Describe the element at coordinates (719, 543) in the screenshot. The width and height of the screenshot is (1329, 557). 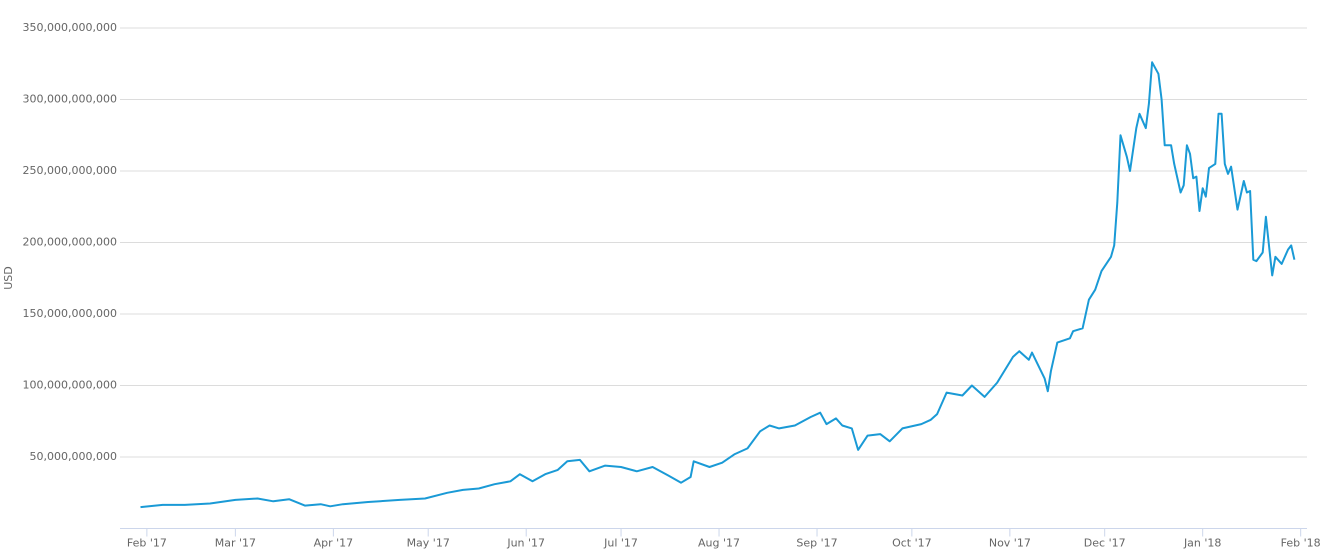
I see `x-tick-label: Aug '17` at that location.